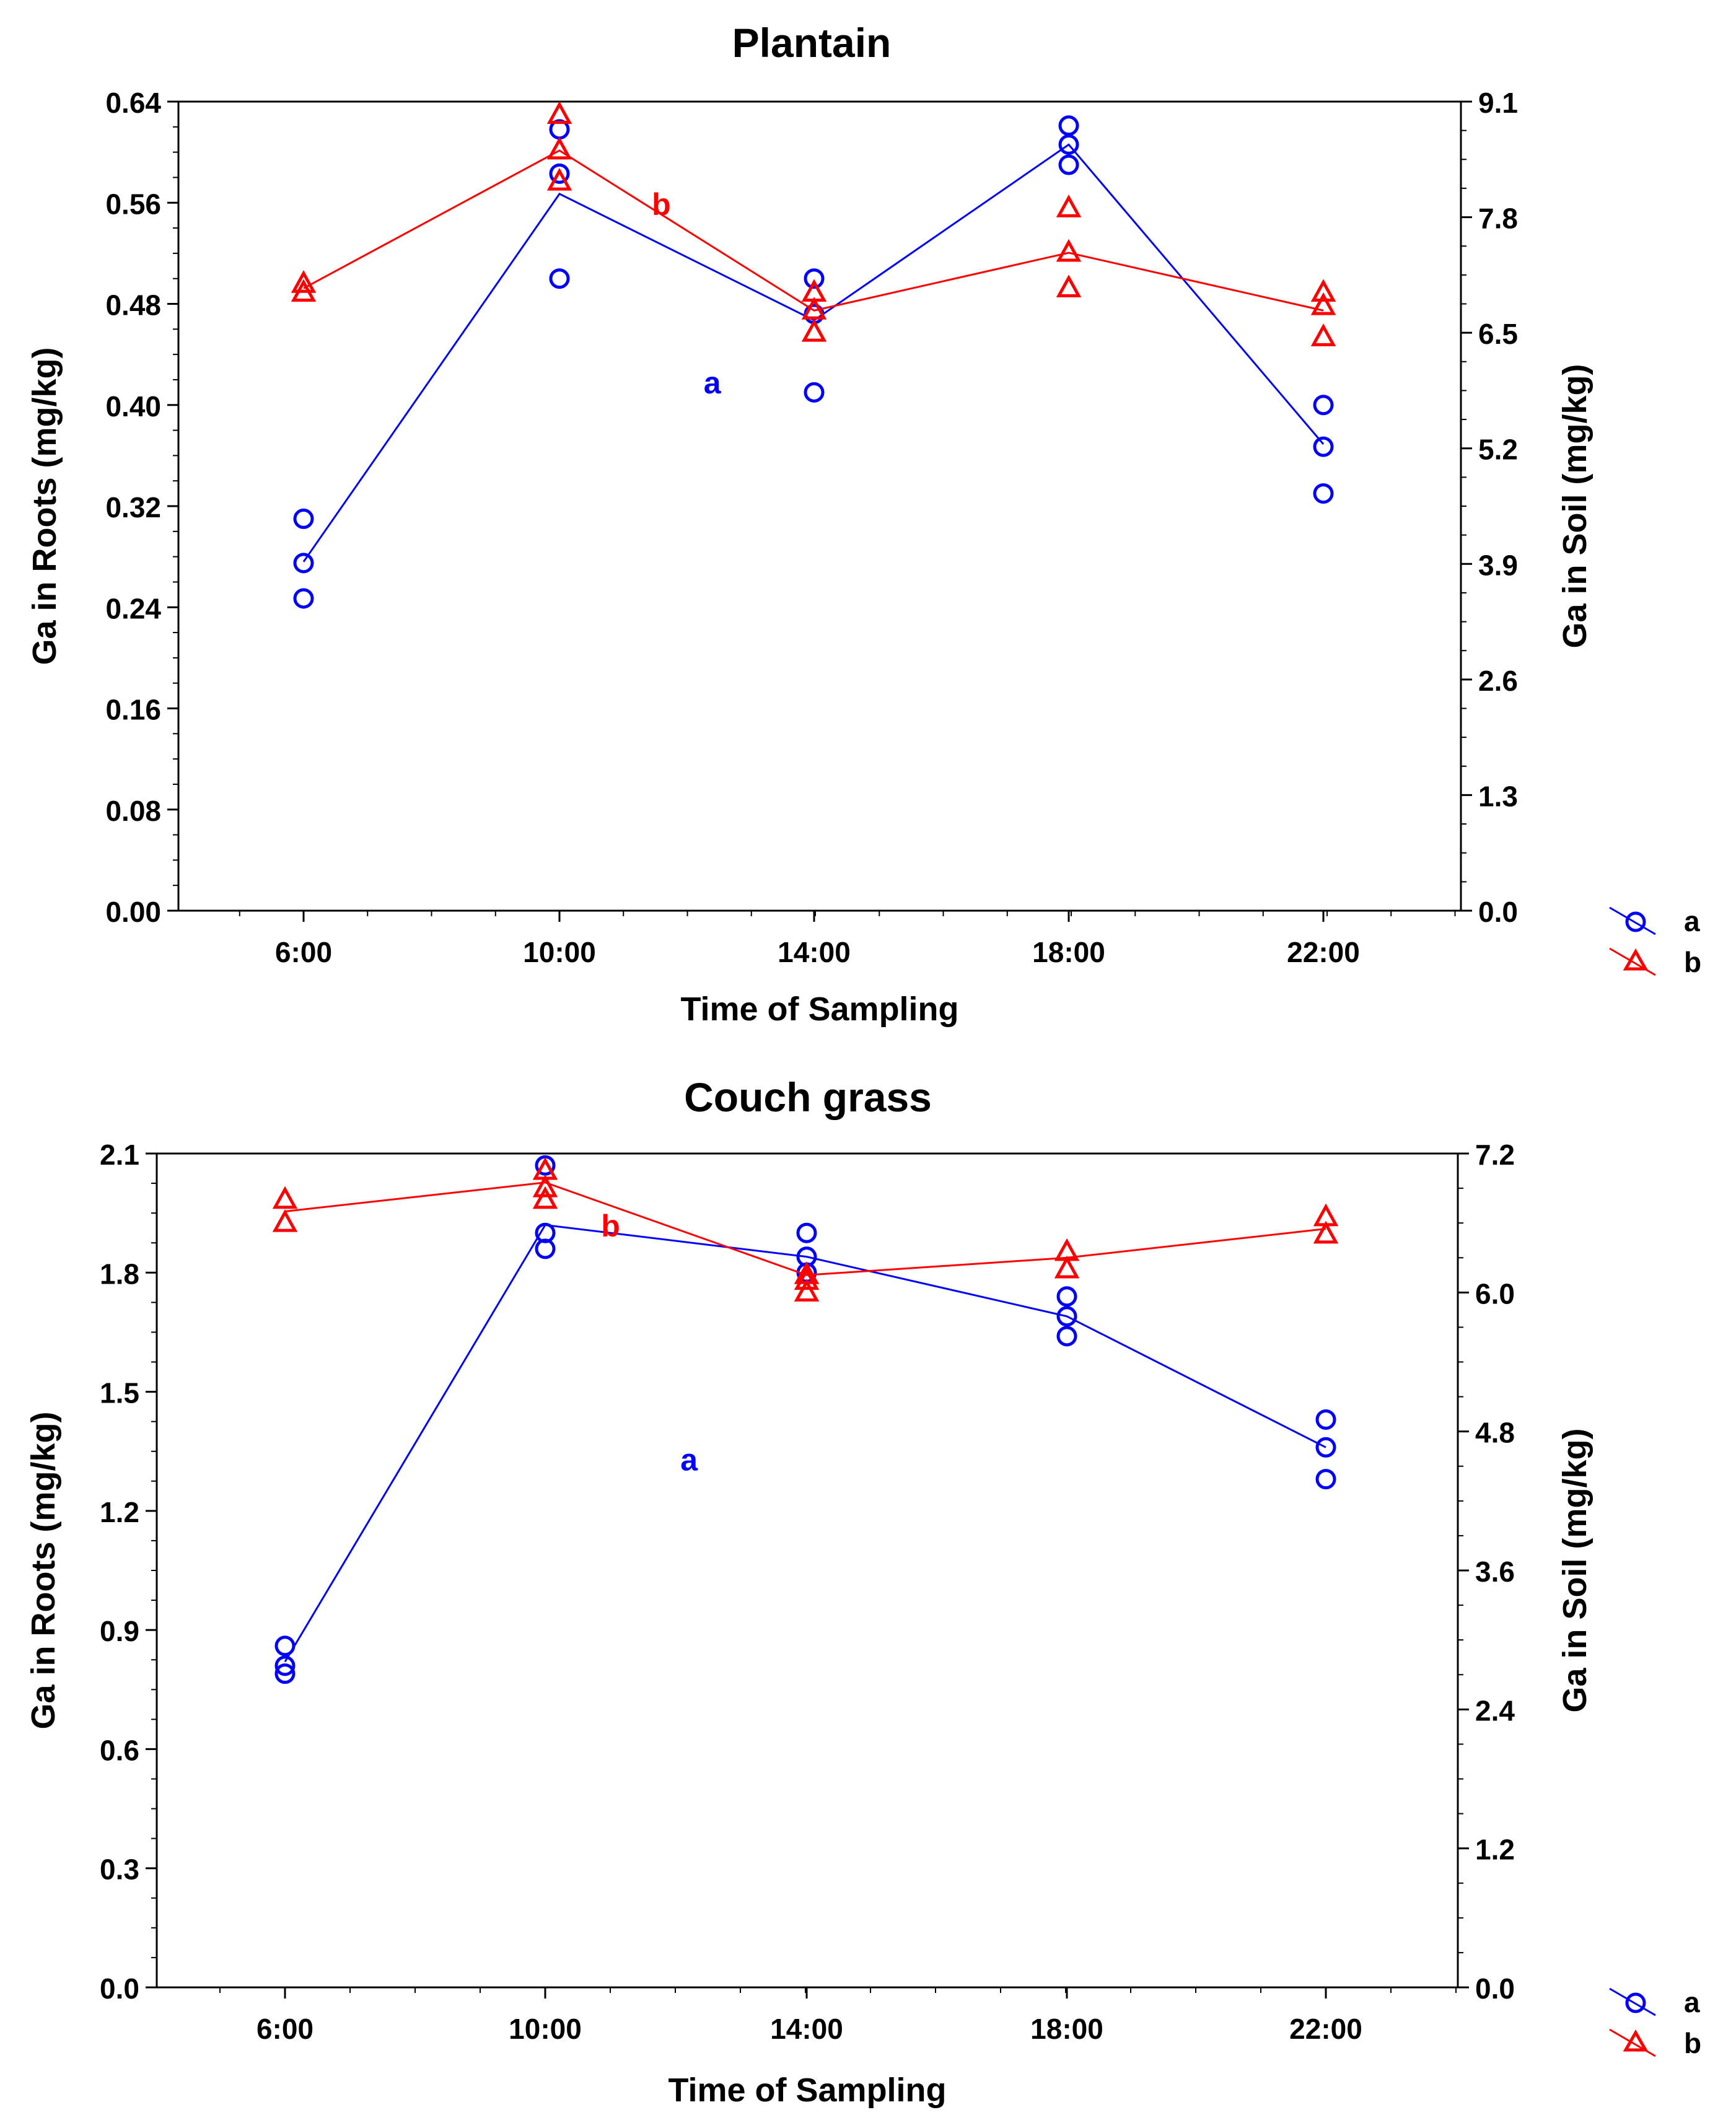 This screenshot has width=1736, height=2128. I want to click on y-tick-label-right: 5.2, so click(1498, 450).